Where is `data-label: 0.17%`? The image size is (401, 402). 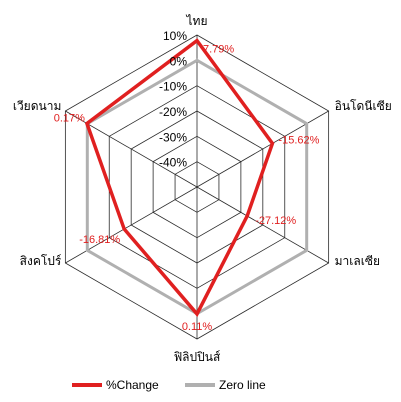
data-label: 0.17% is located at coordinates (69, 118).